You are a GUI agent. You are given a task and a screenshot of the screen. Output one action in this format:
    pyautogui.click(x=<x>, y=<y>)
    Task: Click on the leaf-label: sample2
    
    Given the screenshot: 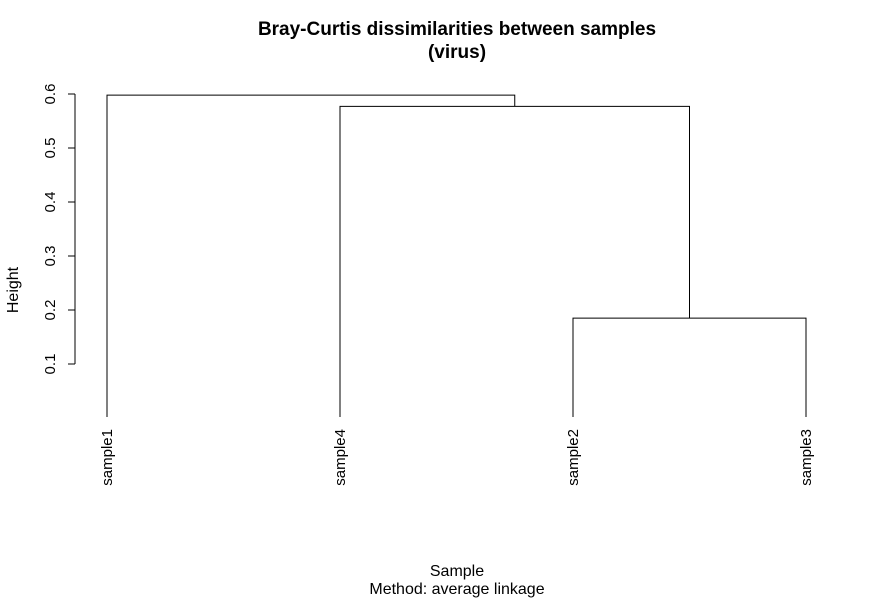 What is the action you would take?
    pyautogui.click(x=573, y=457)
    